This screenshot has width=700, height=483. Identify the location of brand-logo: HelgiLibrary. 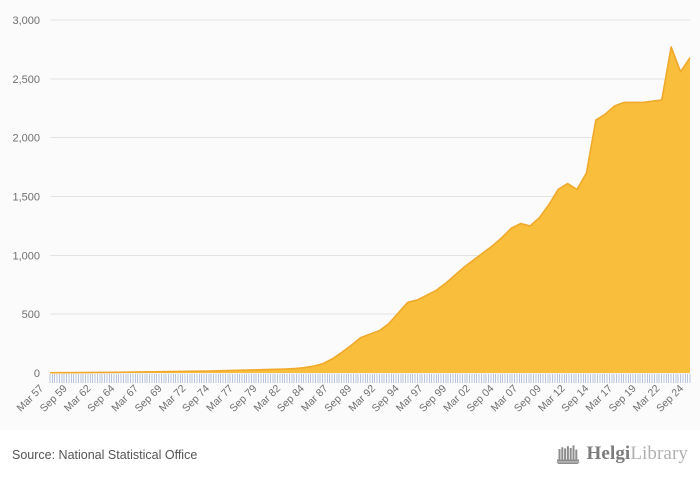
(621, 454).